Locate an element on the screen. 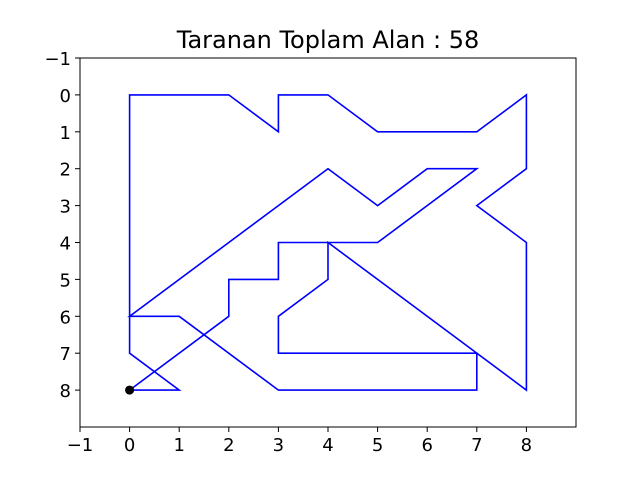 This screenshot has width=640, height=480. y-tick-label: 8 is located at coordinates (65, 391).